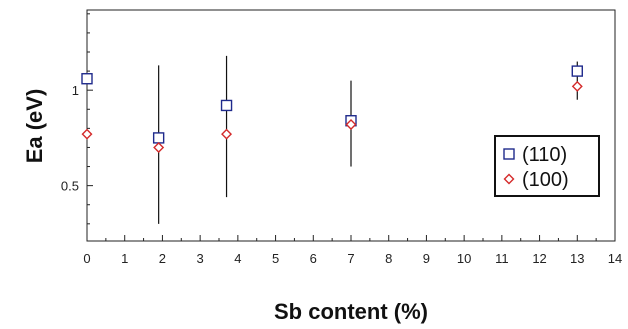 Image resolution: width=628 pixels, height=329 pixels. What do you see at coordinates (77, 119) in the screenshot?
I see `y-axis-ticks: 0.51` at bounding box center [77, 119].